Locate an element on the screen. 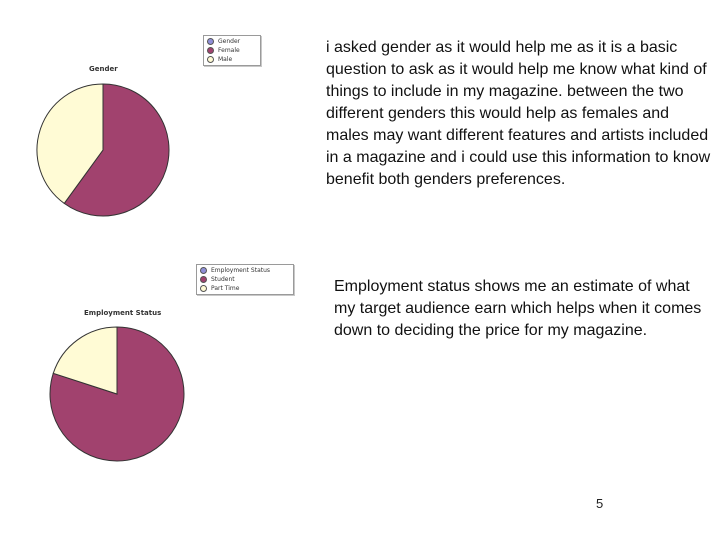 This screenshot has height=540, width=720. legend-swatch-female is located at coordinates (210, 50).